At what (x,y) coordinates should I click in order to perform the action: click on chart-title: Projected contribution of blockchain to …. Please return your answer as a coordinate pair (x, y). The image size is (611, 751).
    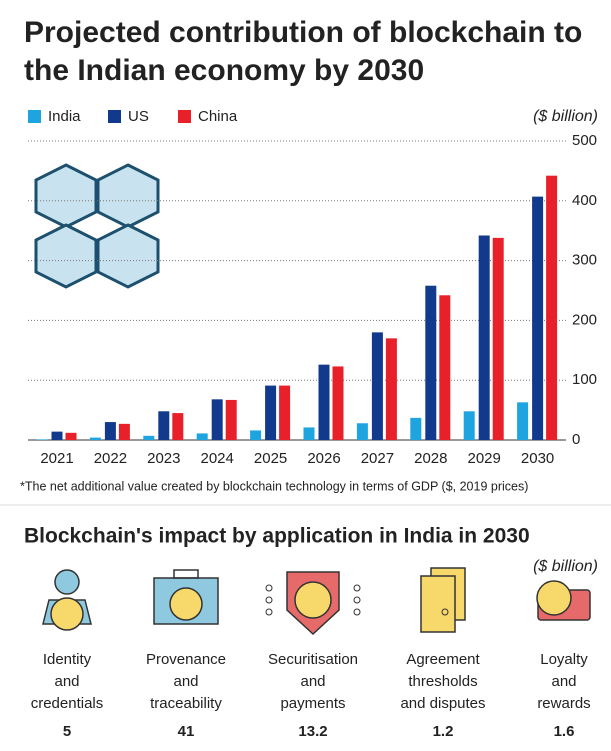
    Looking at the image, I should click on (303, 51).